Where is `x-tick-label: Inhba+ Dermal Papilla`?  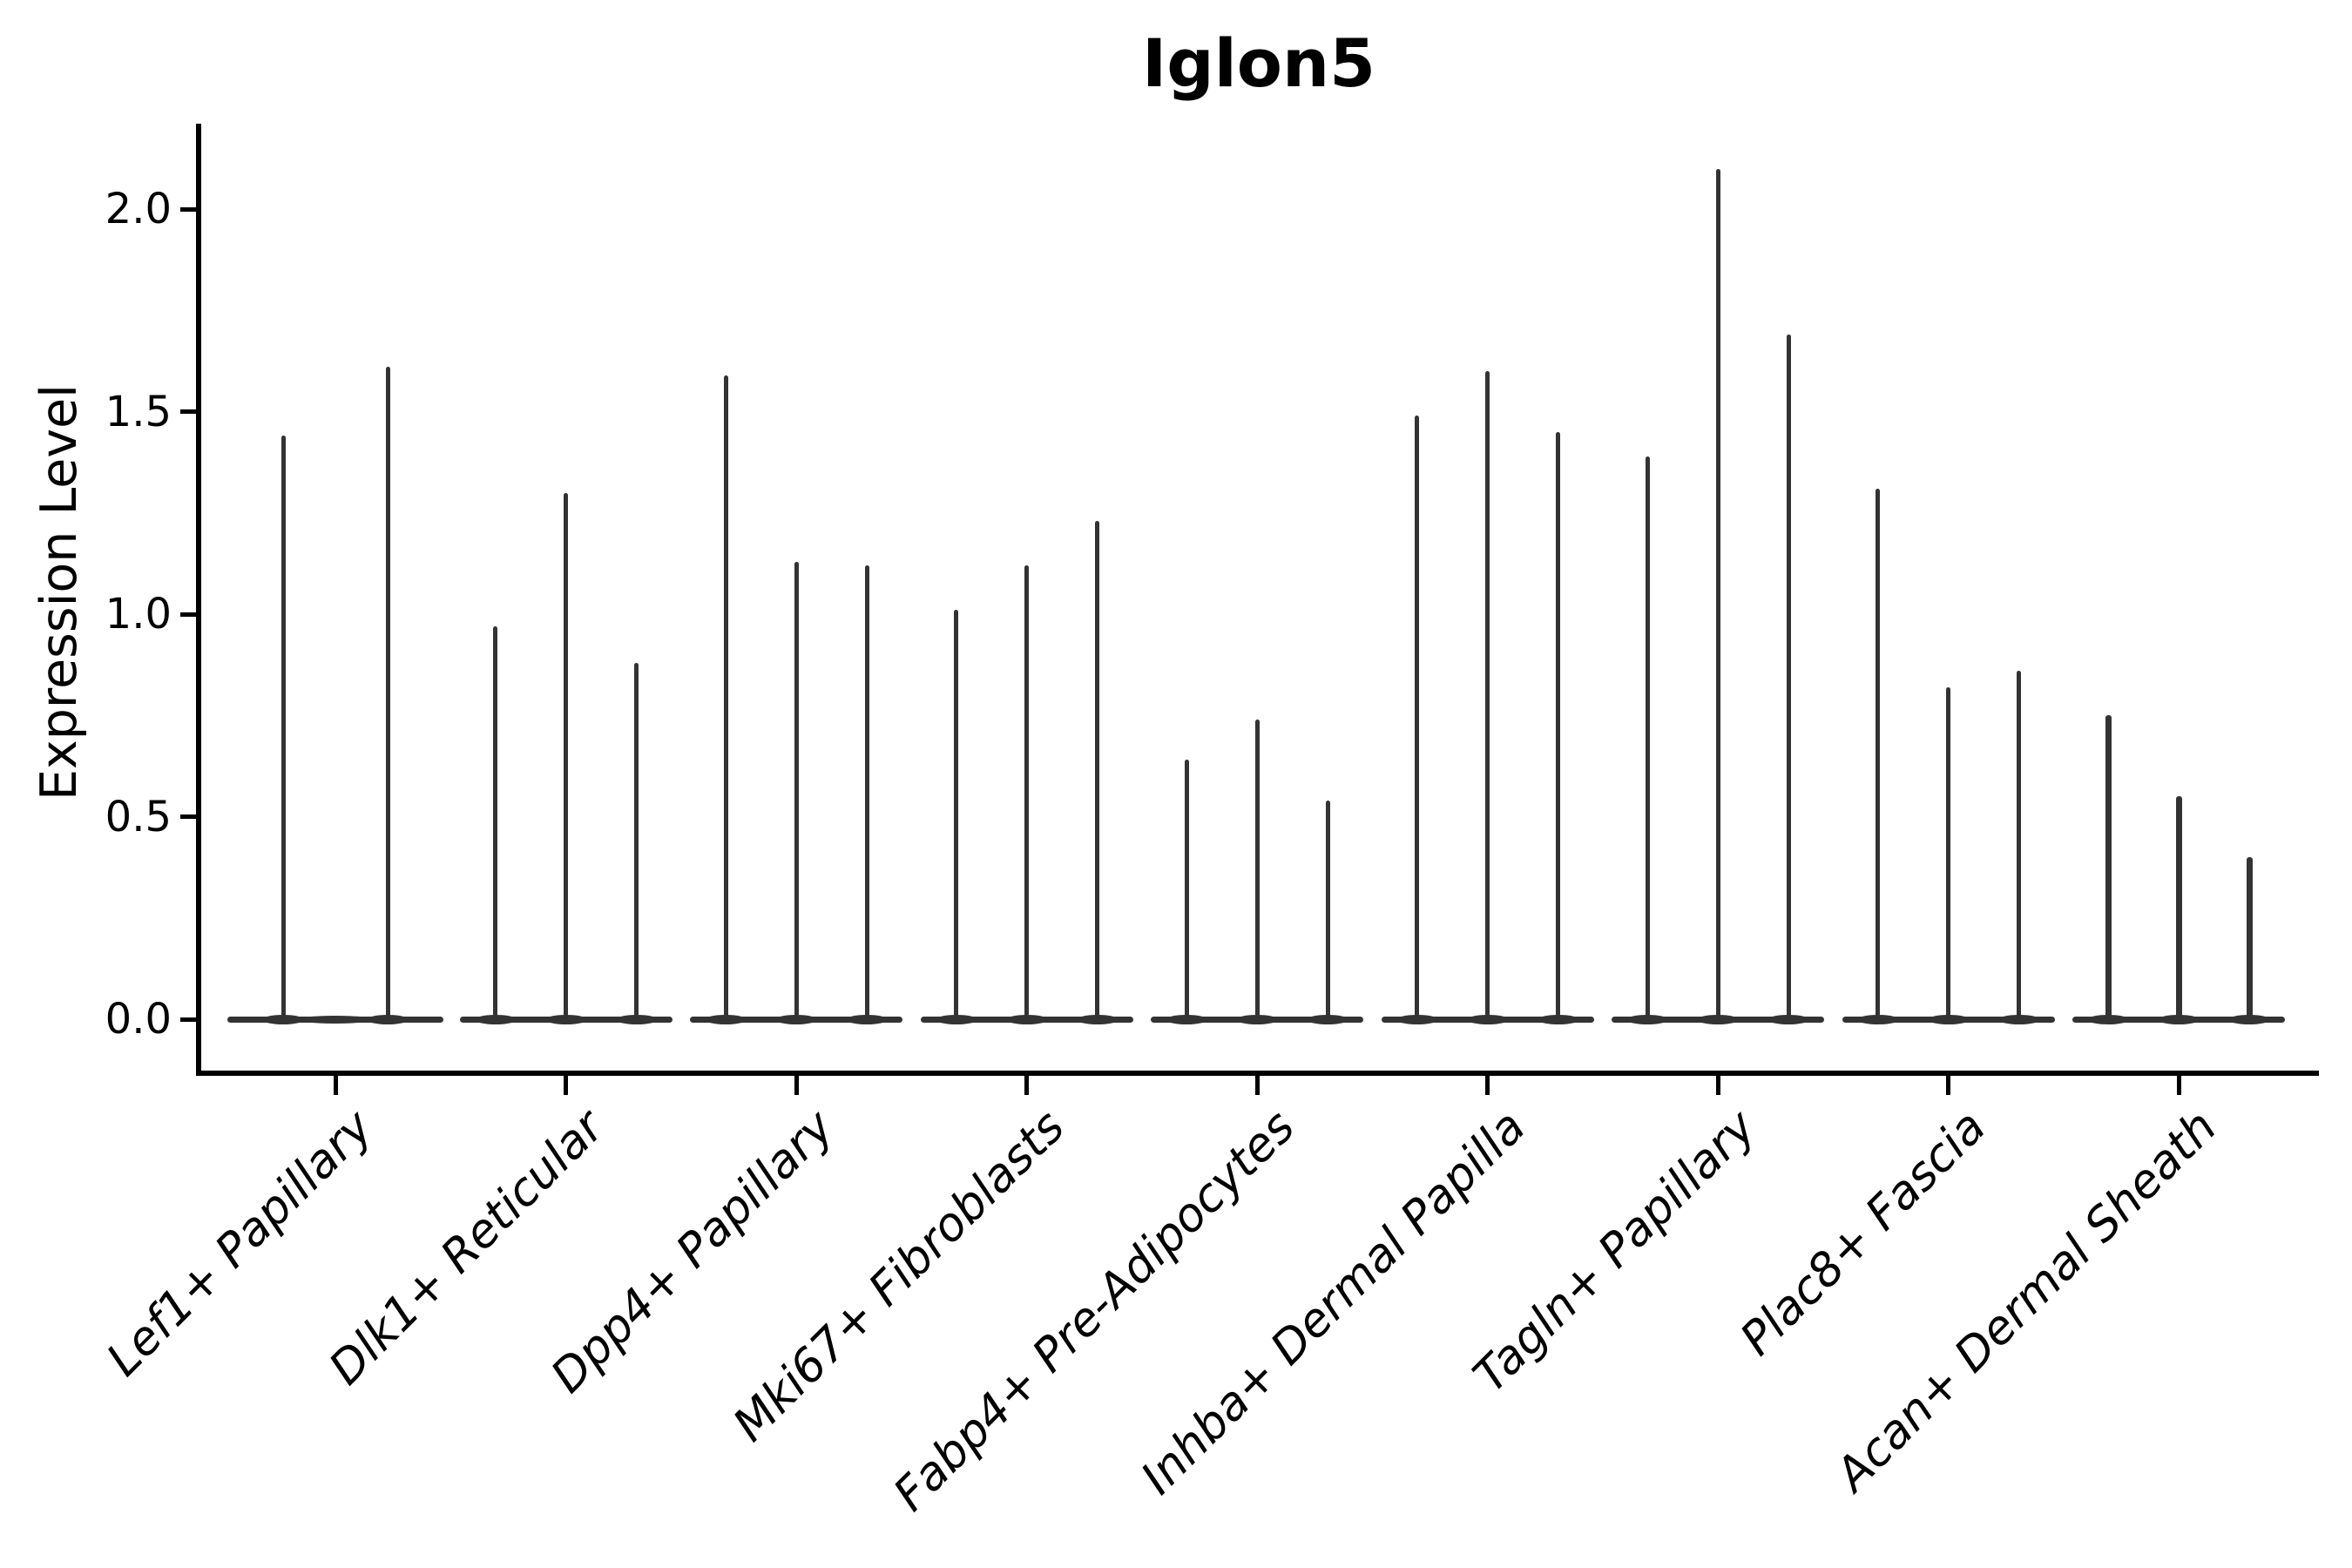 x-tick-label: Inhba+ Dermal Papilla is located at coordinates (1333, 1302).